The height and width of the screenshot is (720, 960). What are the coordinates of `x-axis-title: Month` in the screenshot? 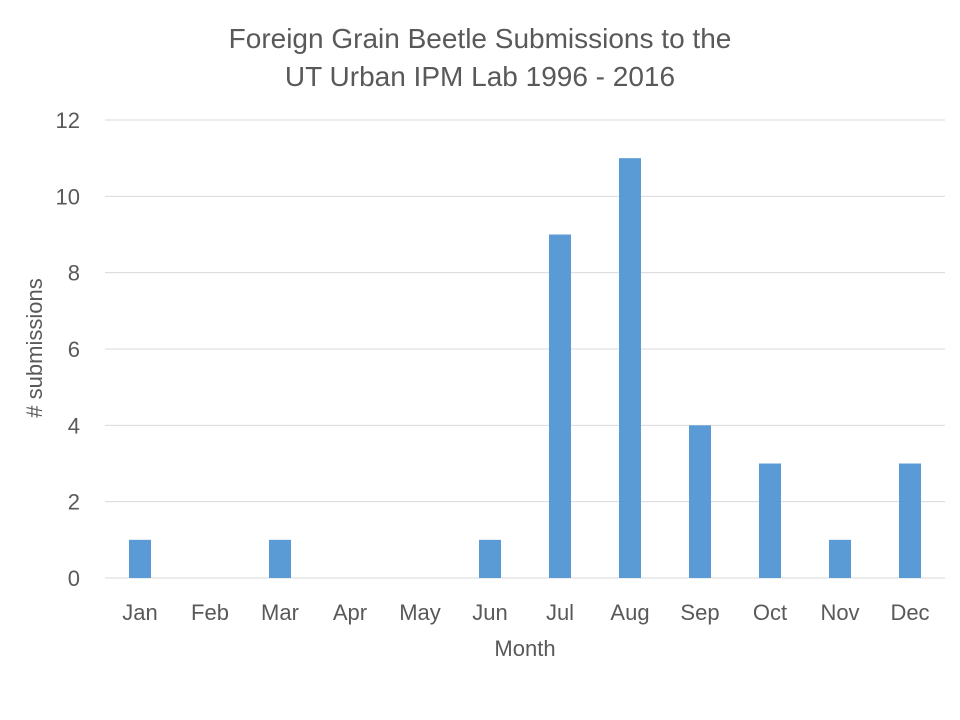 It's located at (524, 648).